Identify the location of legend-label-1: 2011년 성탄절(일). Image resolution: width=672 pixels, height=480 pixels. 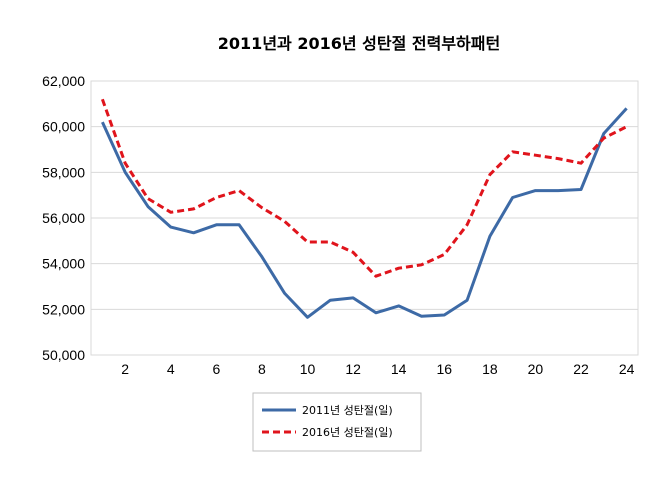
(347, 410).